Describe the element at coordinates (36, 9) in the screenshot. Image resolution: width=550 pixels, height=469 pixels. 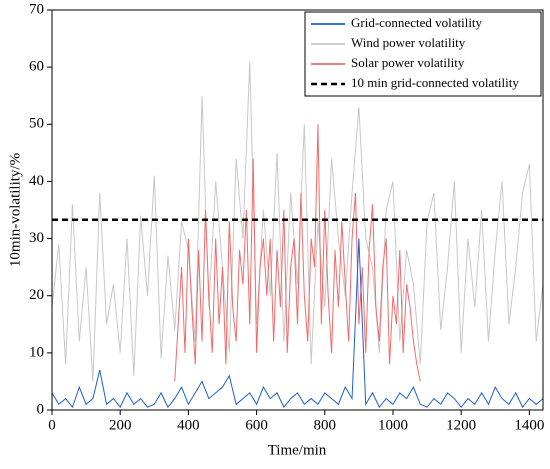
I see `y-tick-label: 70` at that location.